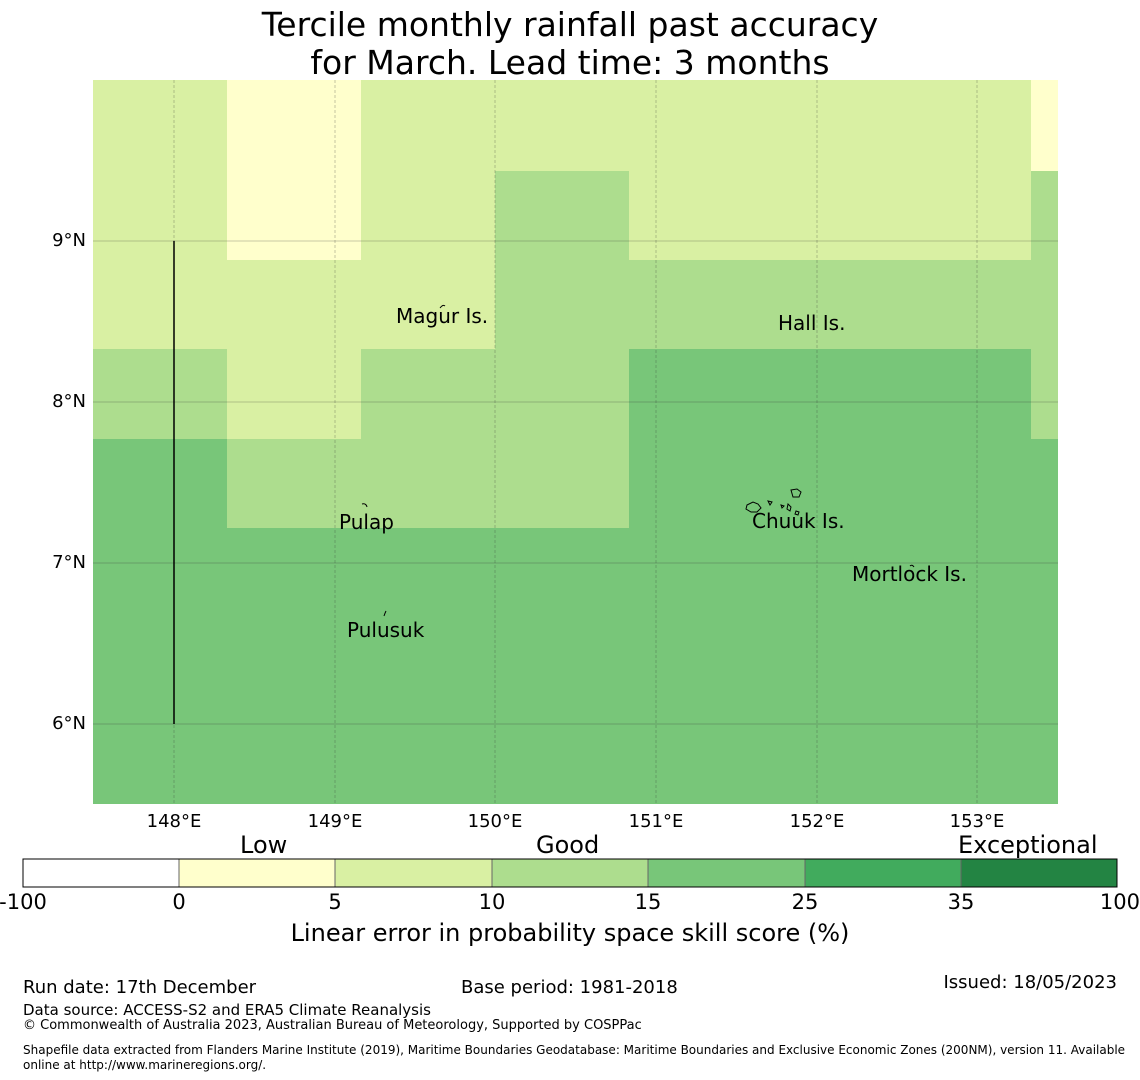 The height and width of the screenshot is (1080, 1140). What do you see at coordinates (23, 902) in the screenshot?
I see `colorbar-tick-label: -100` at bounding box center [23, 902].